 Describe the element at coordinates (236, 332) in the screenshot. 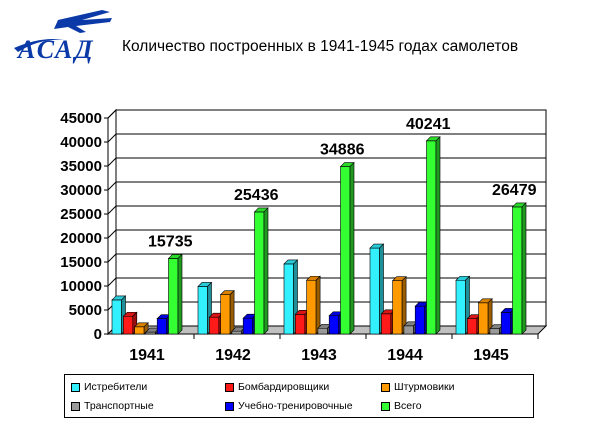

I see `bar-Транспортные-1942` at that location.